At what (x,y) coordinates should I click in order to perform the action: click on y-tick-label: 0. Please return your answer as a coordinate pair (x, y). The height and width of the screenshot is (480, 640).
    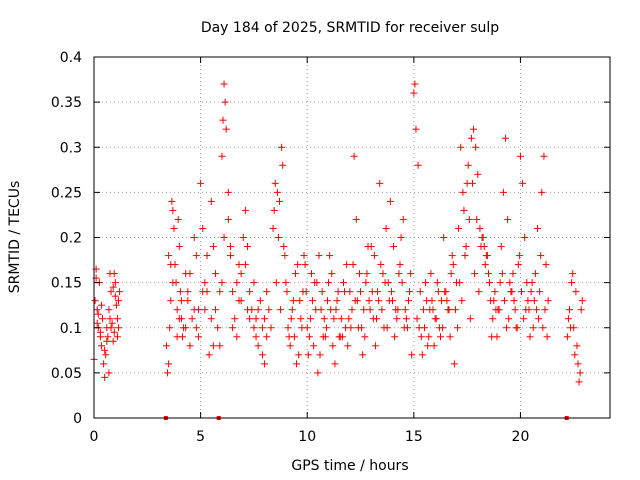
    Looking at the image, I should click on (77, 419).